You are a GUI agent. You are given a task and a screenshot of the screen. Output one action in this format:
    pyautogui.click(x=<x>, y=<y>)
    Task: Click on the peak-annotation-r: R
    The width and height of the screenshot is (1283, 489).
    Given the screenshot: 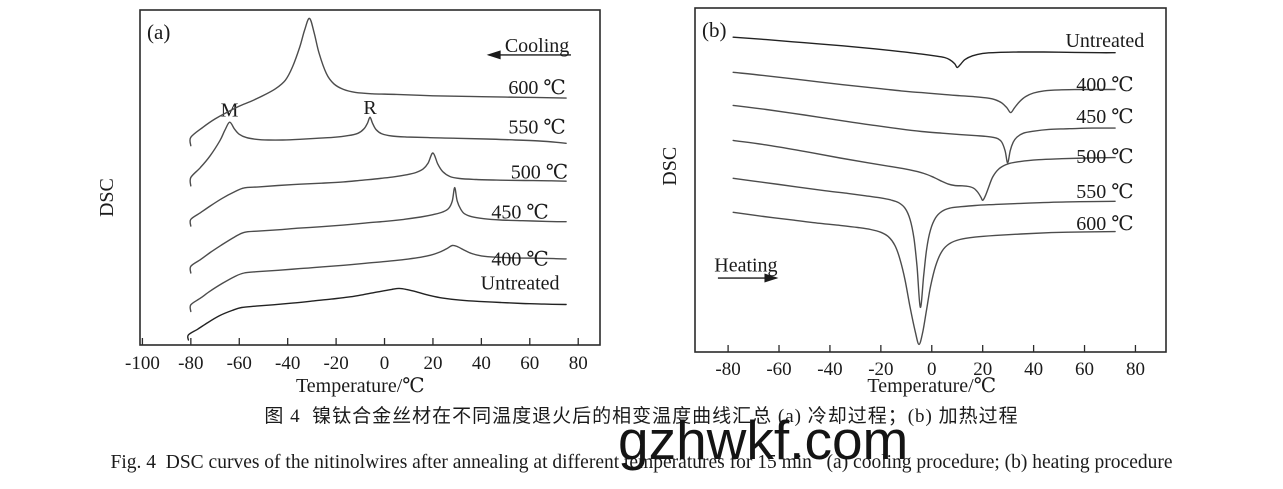 What is the action you would take?
    pyautogui.click(x=370, y=108)
    